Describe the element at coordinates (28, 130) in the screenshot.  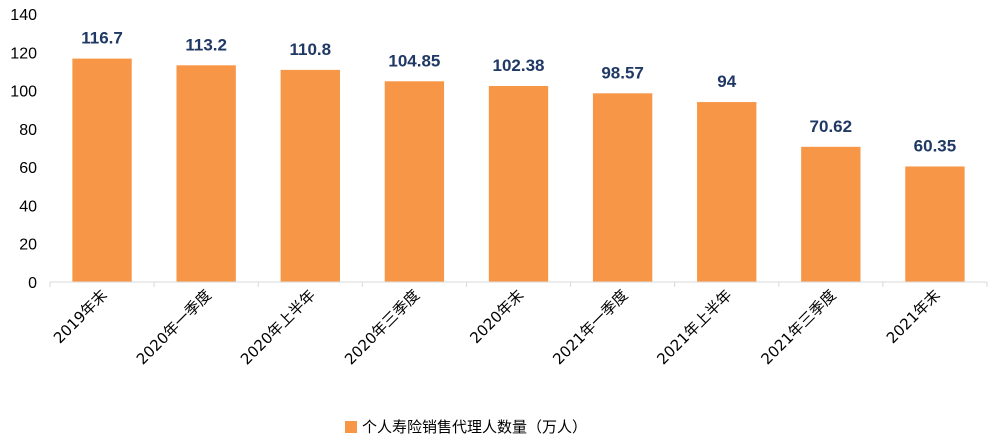
I see `y-tick-label: 80` at that location.